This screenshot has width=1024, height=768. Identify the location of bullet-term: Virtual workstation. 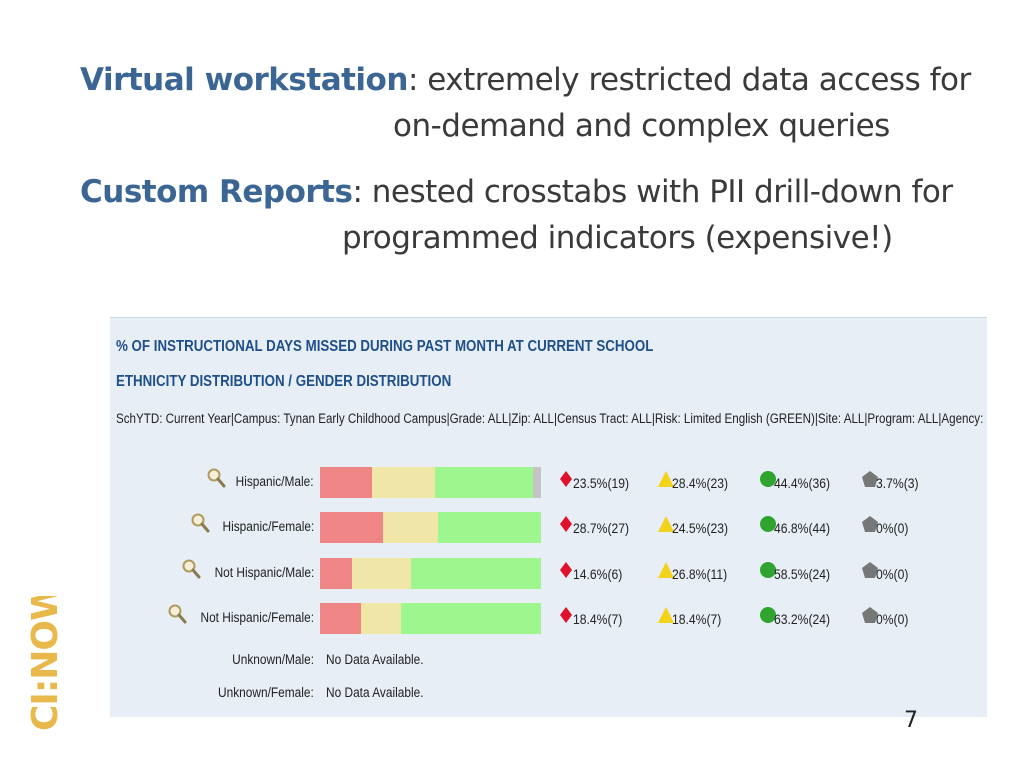
(244, 80).